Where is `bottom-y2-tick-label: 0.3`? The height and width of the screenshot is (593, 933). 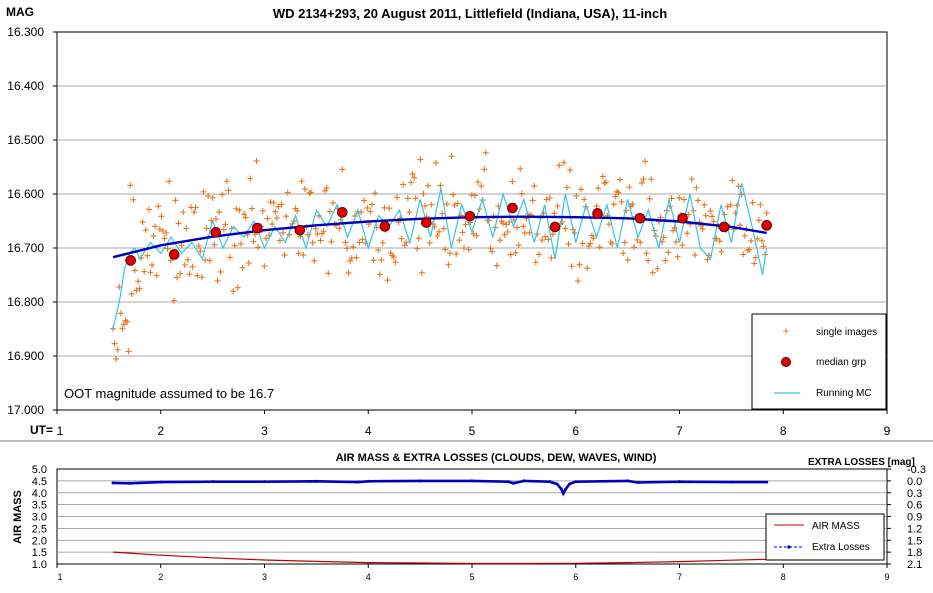 bottom-y2-tick-label: 0.3 is located at coordinates (914, 494).